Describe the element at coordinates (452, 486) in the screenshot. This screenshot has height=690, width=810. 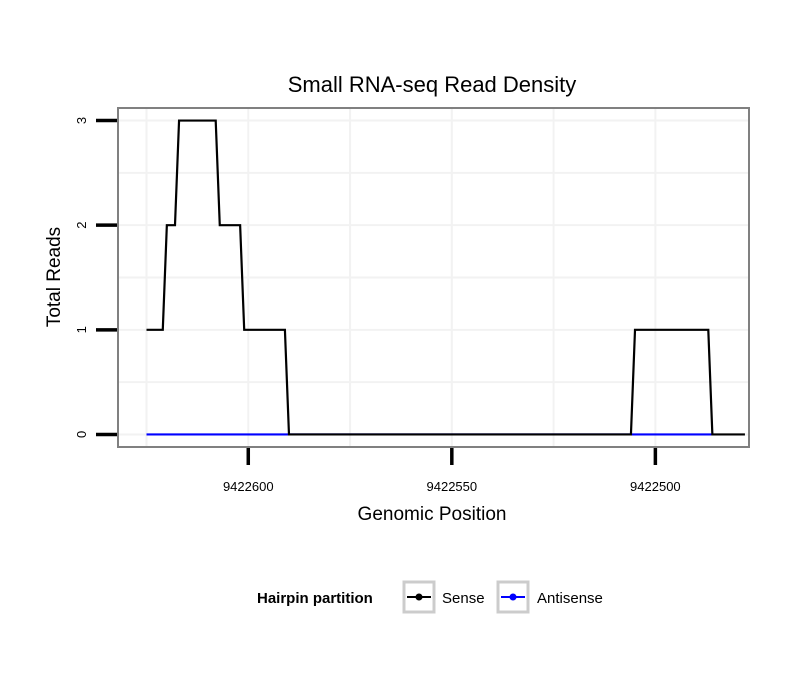
I see `x-tick-label: 9422550` at that location.